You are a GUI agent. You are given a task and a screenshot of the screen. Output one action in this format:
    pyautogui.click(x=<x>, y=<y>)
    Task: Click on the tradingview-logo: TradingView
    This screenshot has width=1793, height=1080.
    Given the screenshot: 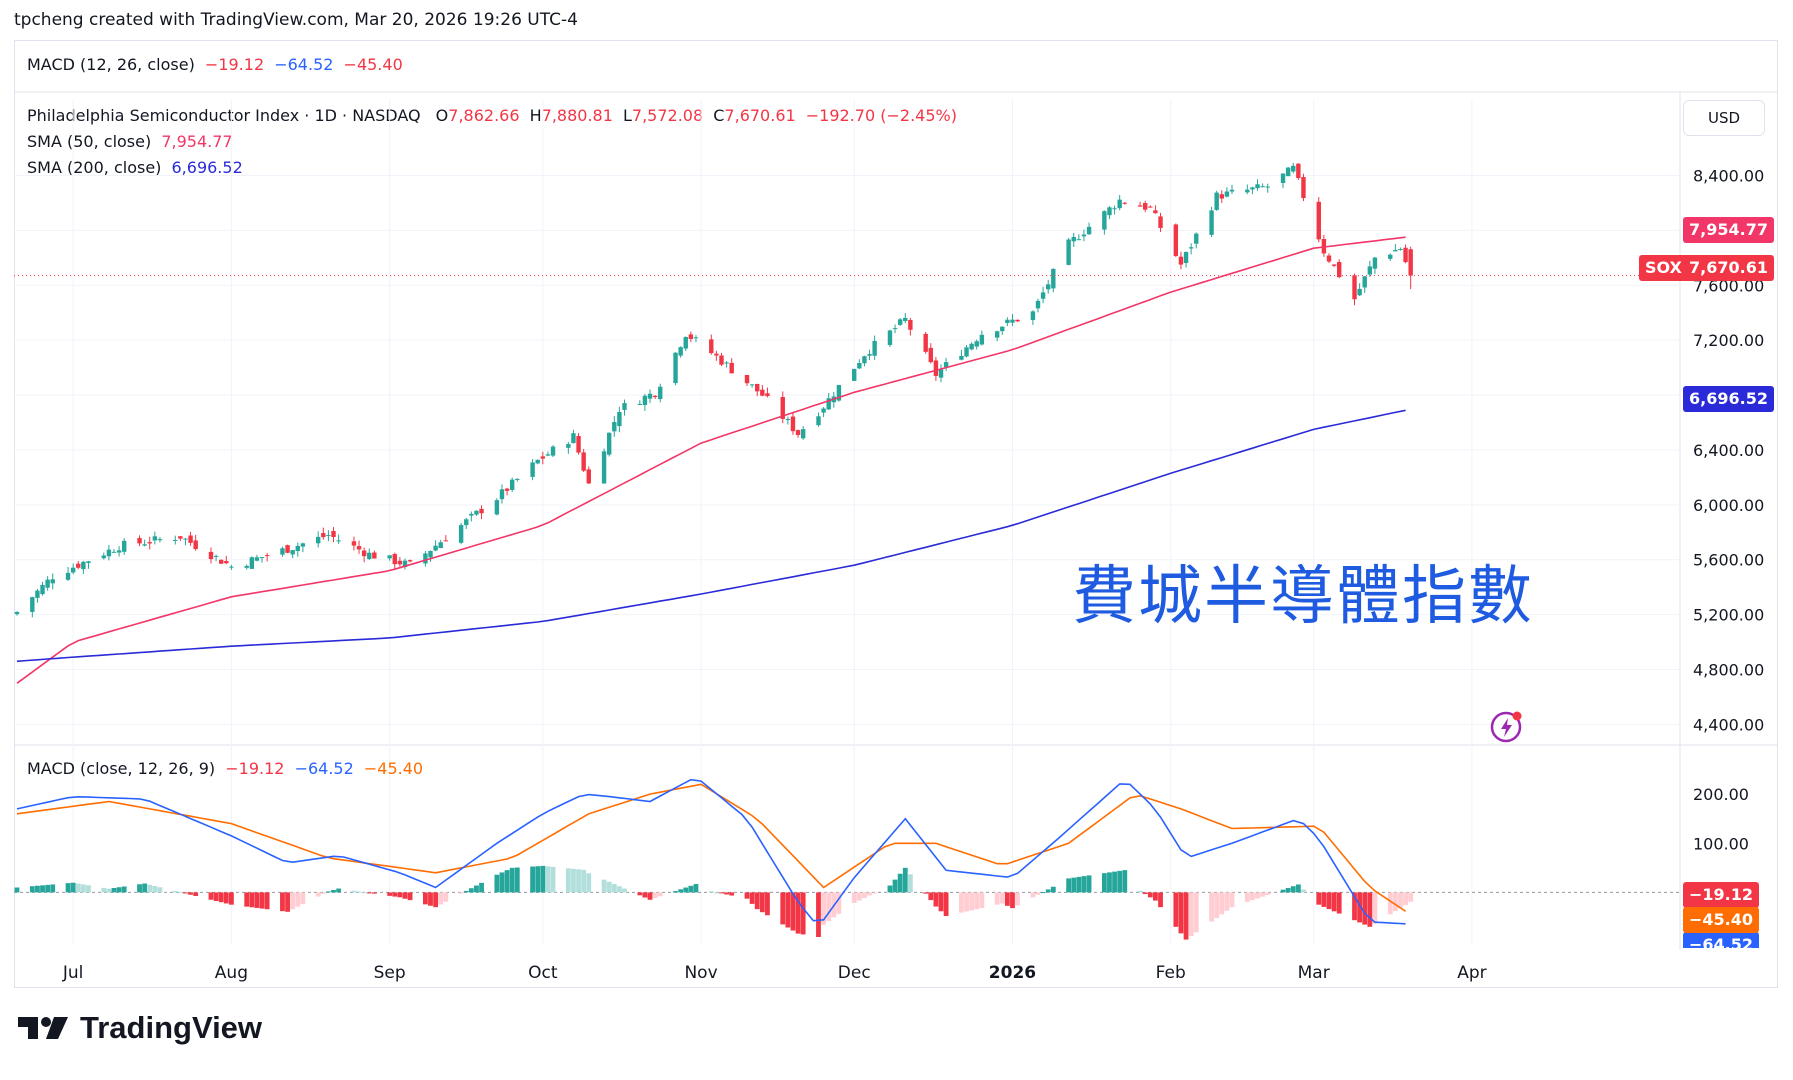 What is the action you would take?
    pyautogui.click(x=140, y=1028)
    